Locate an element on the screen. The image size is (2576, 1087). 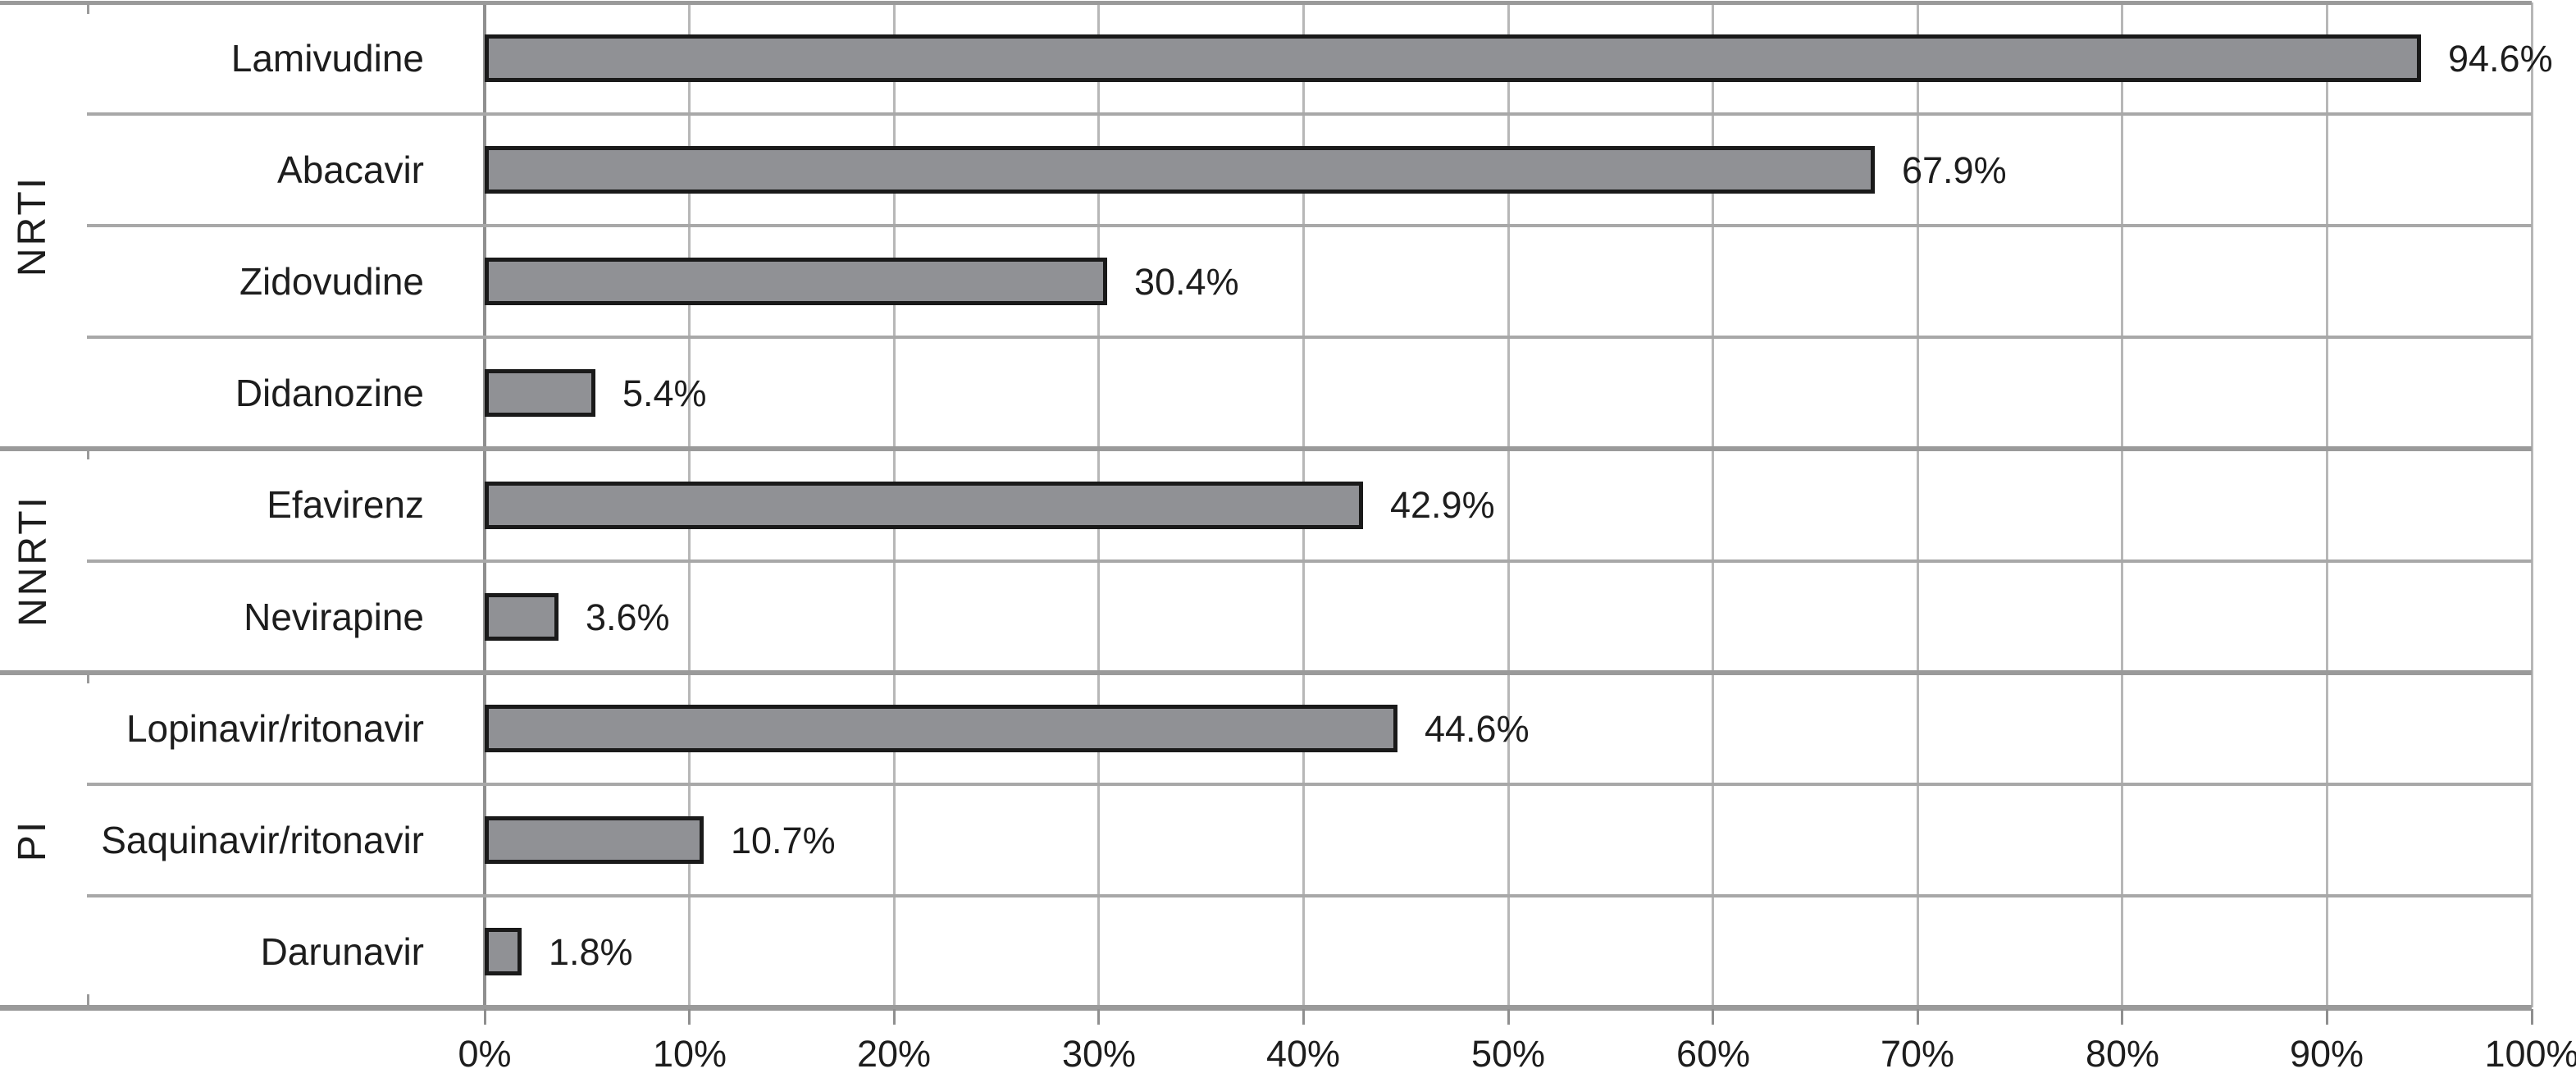
x-tick-label: 50% is located at coordinates (1508, 1054).